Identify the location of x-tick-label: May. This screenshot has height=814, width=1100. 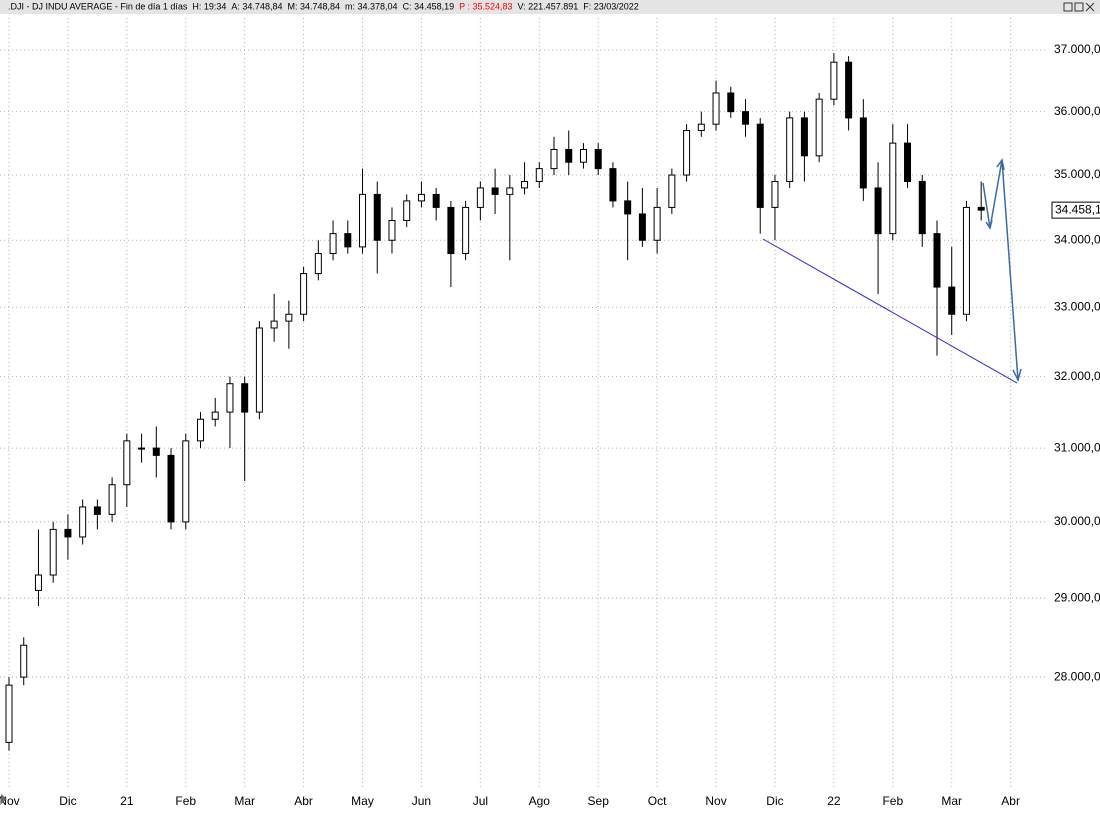
(362, 801).